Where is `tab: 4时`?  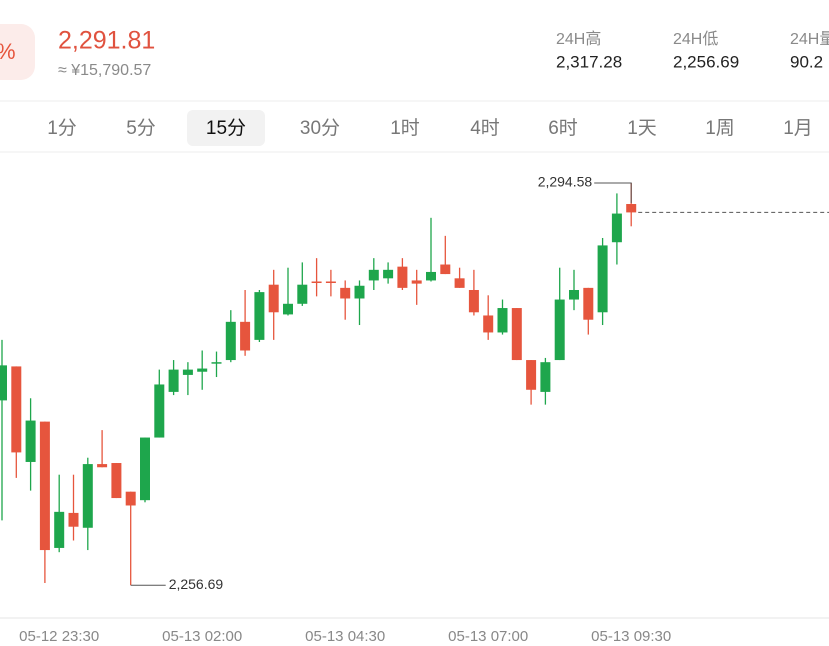 tab: 4时 is located at coordinates (485, 128).